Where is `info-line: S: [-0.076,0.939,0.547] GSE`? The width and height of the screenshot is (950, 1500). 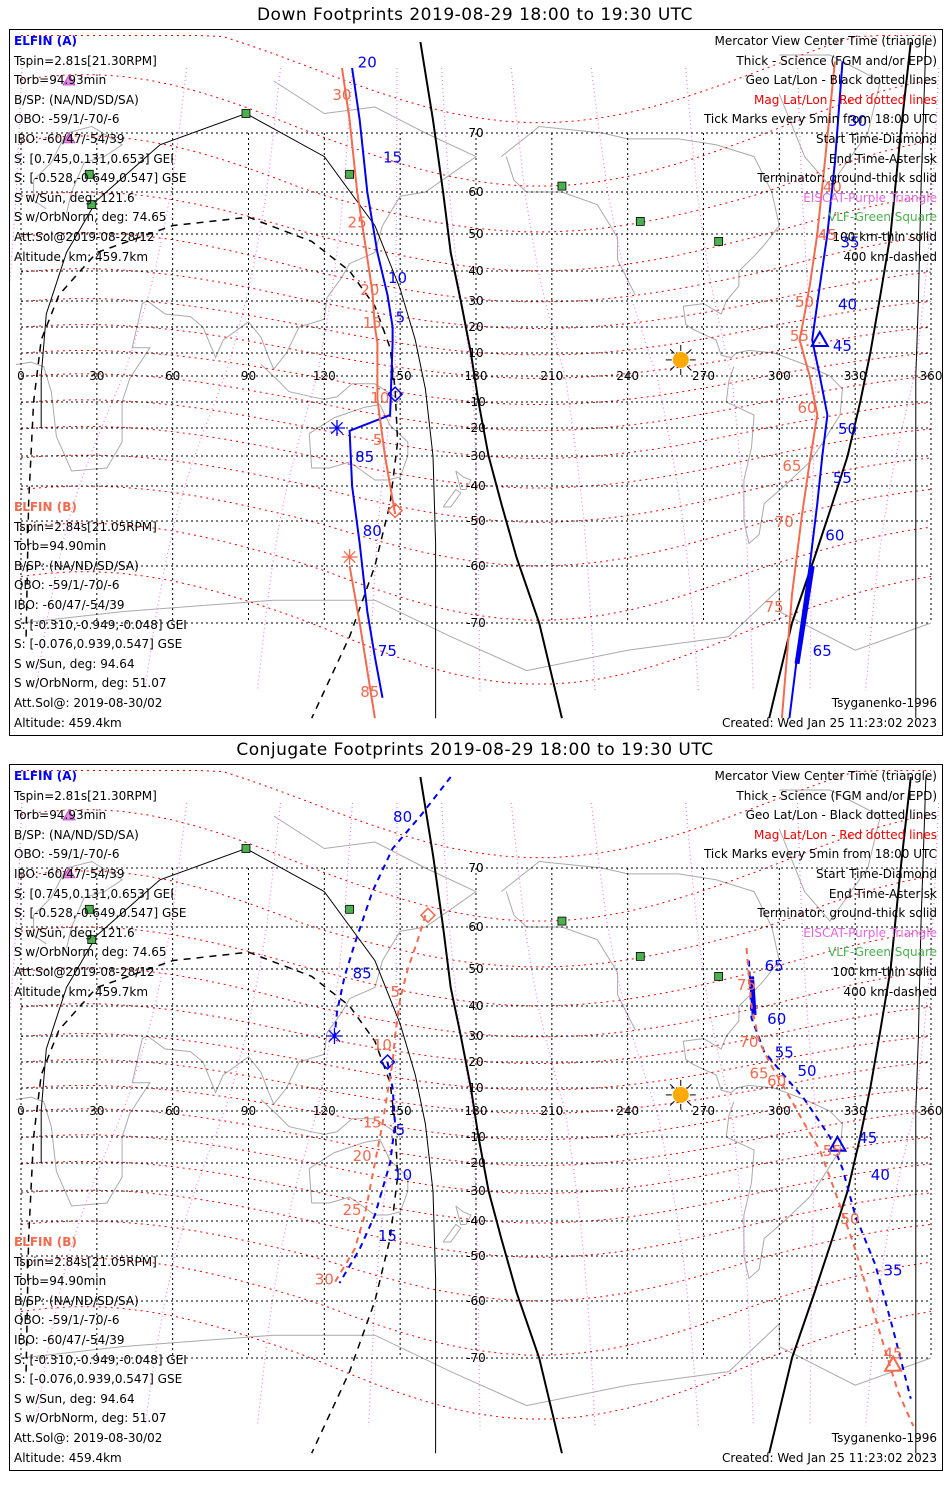
info-line: S: [-0.076,0.939,0.547] GSE is located at coordinates (98, 644).